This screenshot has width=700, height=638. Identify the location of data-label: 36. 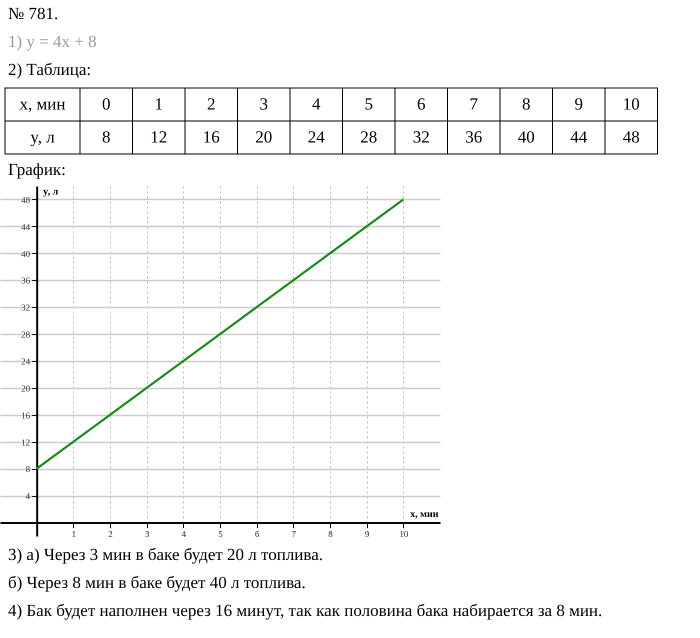
(473, 137).